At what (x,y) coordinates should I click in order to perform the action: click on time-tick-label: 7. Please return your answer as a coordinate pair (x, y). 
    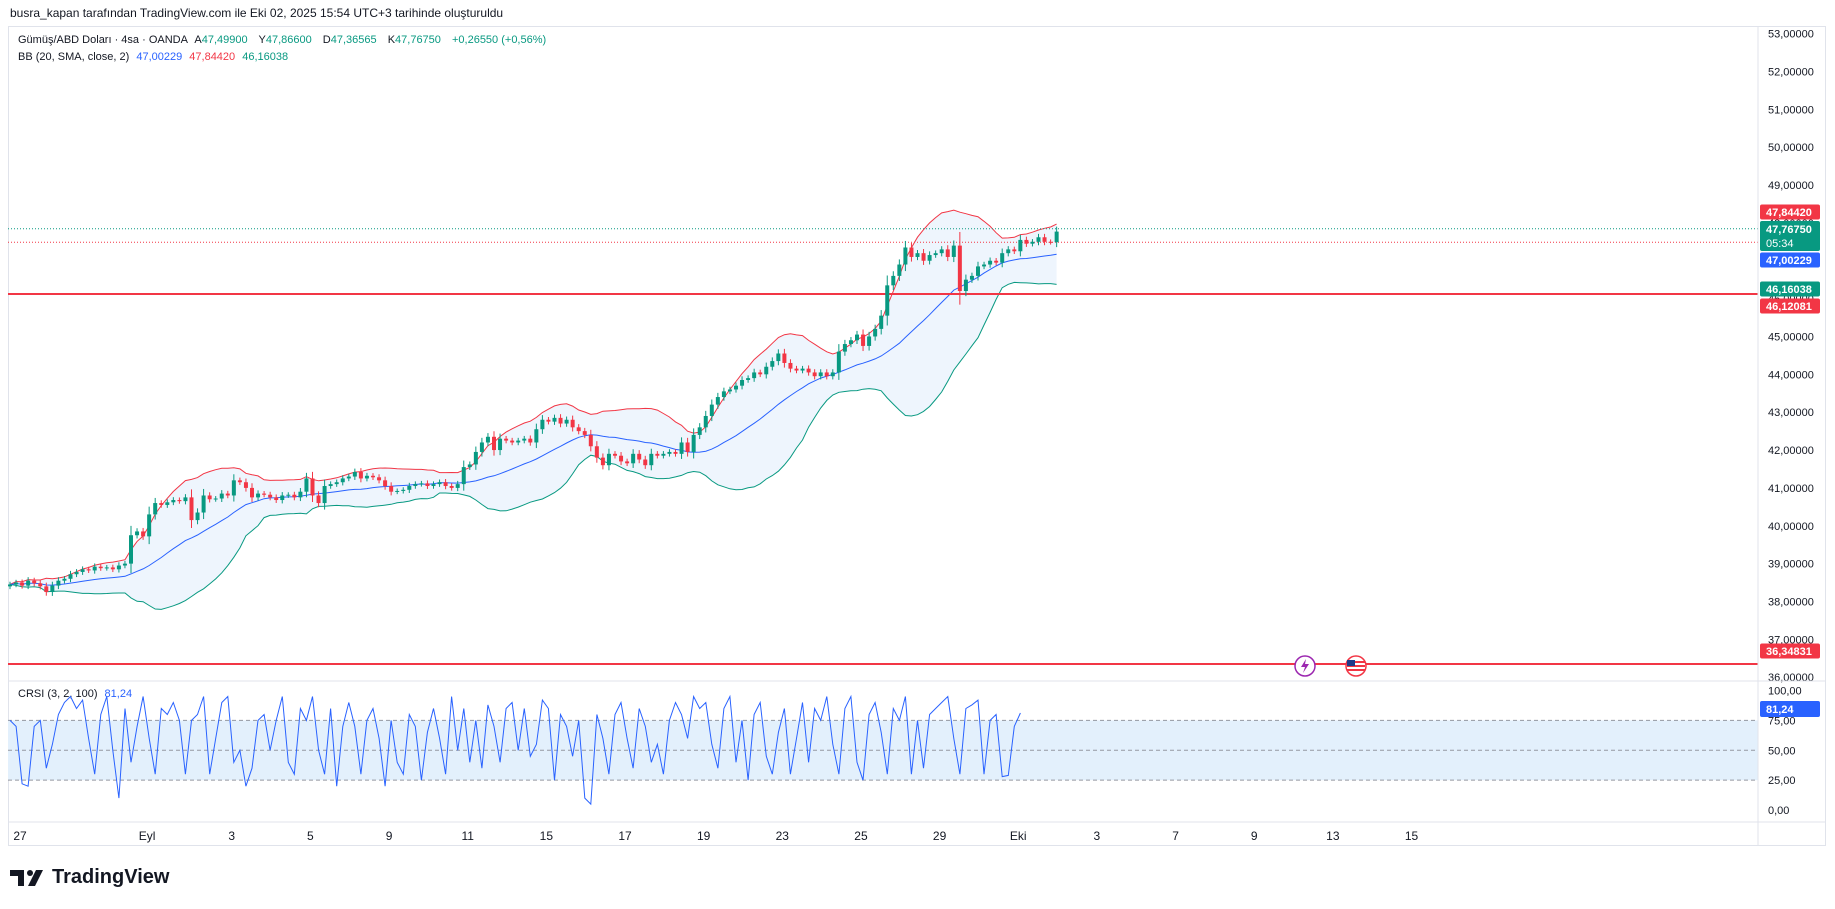
    Looking at the image, I should click on (1175, 836).